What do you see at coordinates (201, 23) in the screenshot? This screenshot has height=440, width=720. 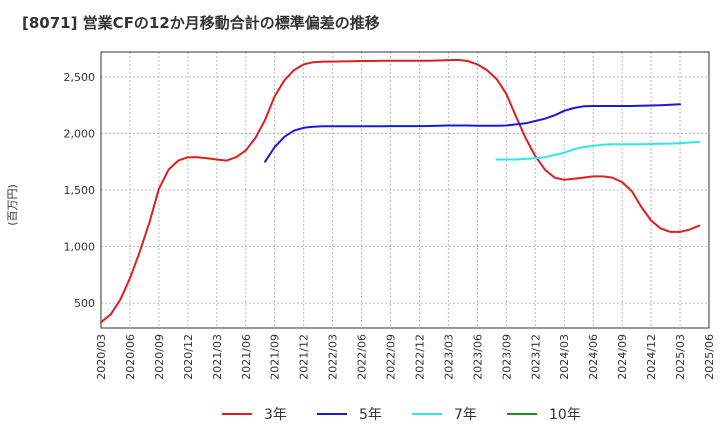 I see `chart-title: [8071] 営業CFの12か月移動合計の標準偏差の推移` at bounding box center [201, 23].